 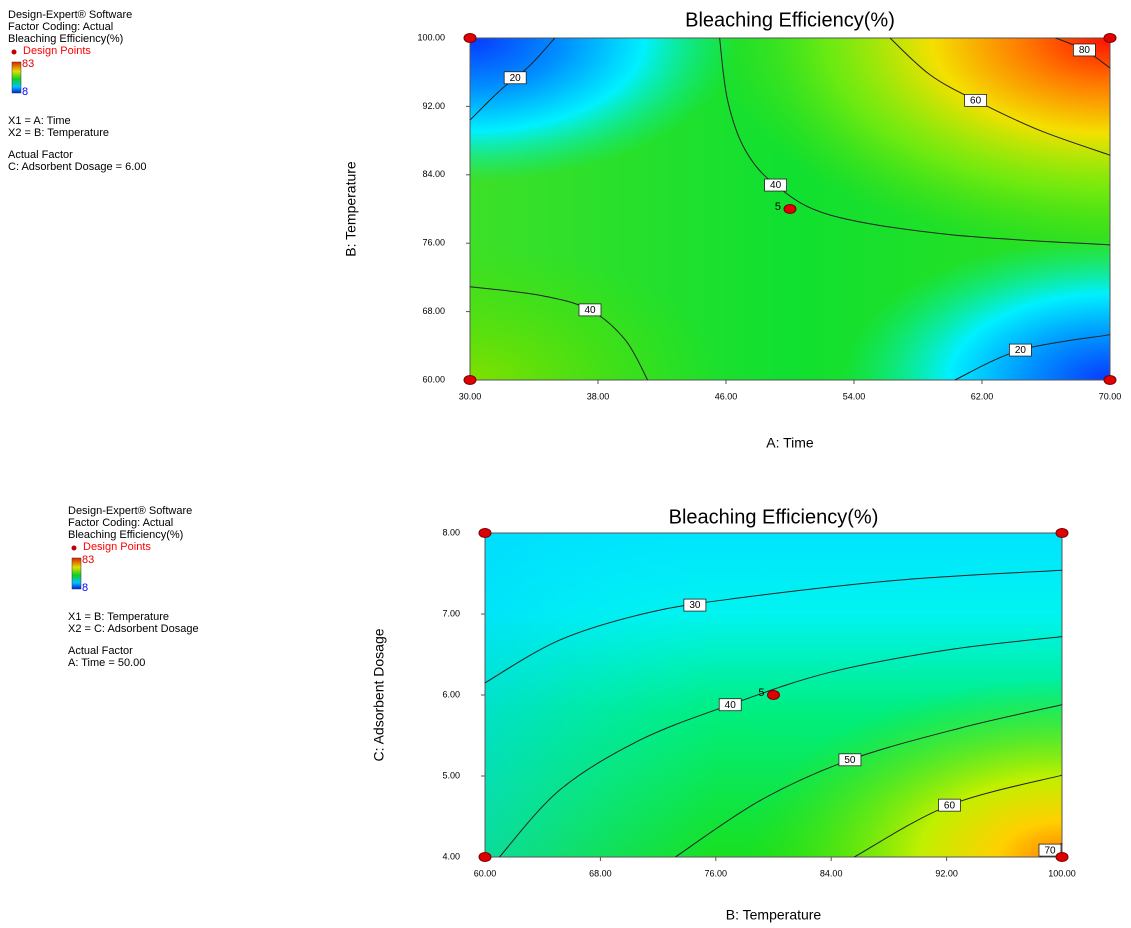 I want to click on x-tick-label: 68.00, so click(x=600, y=873).